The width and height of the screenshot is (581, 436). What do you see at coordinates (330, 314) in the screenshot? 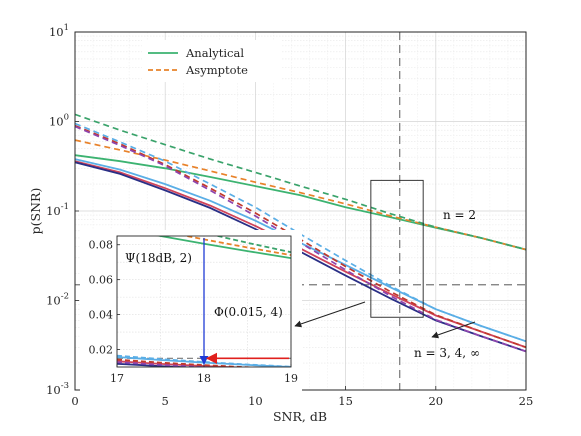
I see `zoom-pointer-arrow` at bounding box center [330, 314].